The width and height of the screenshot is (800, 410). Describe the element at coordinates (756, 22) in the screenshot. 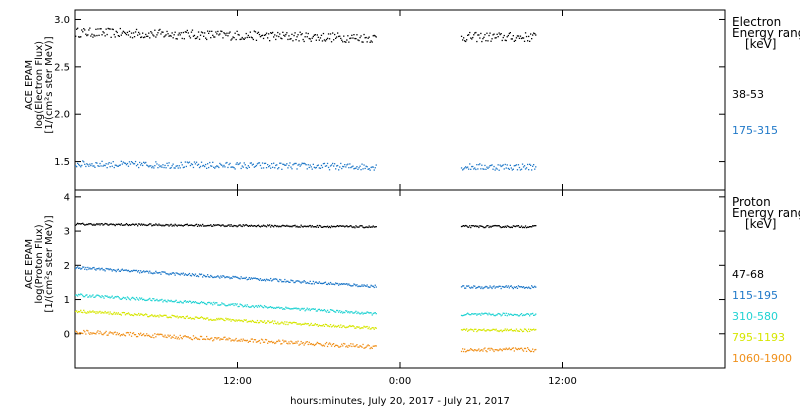

I see `electron-legend-title: Electron` at that location.